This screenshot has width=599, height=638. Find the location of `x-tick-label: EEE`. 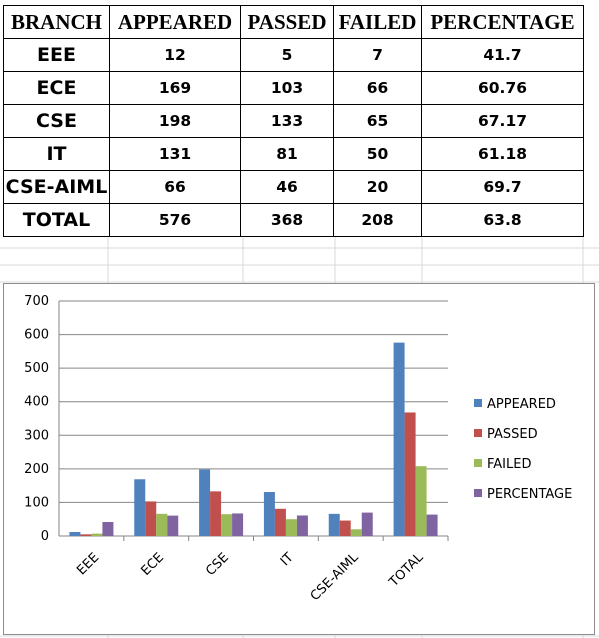

x-tick-label: EEE is located at coordinates (88, 564).